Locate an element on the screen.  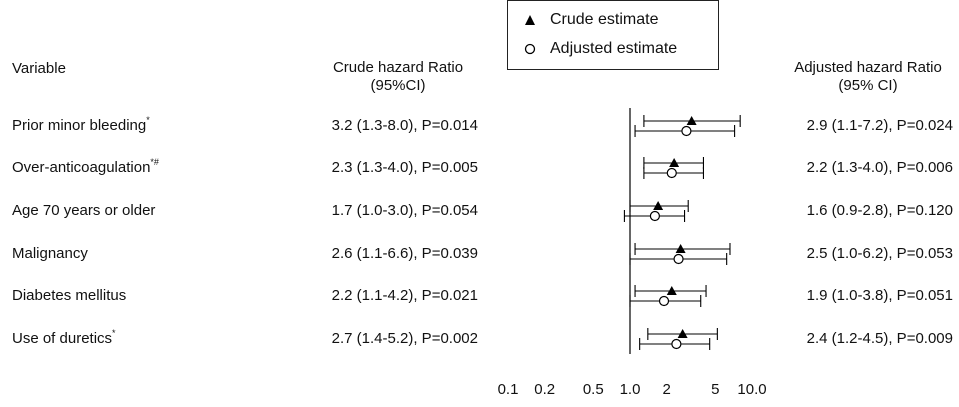
legend-item-adjusted: Adjusted estimate is located at coordinates (600, 49).